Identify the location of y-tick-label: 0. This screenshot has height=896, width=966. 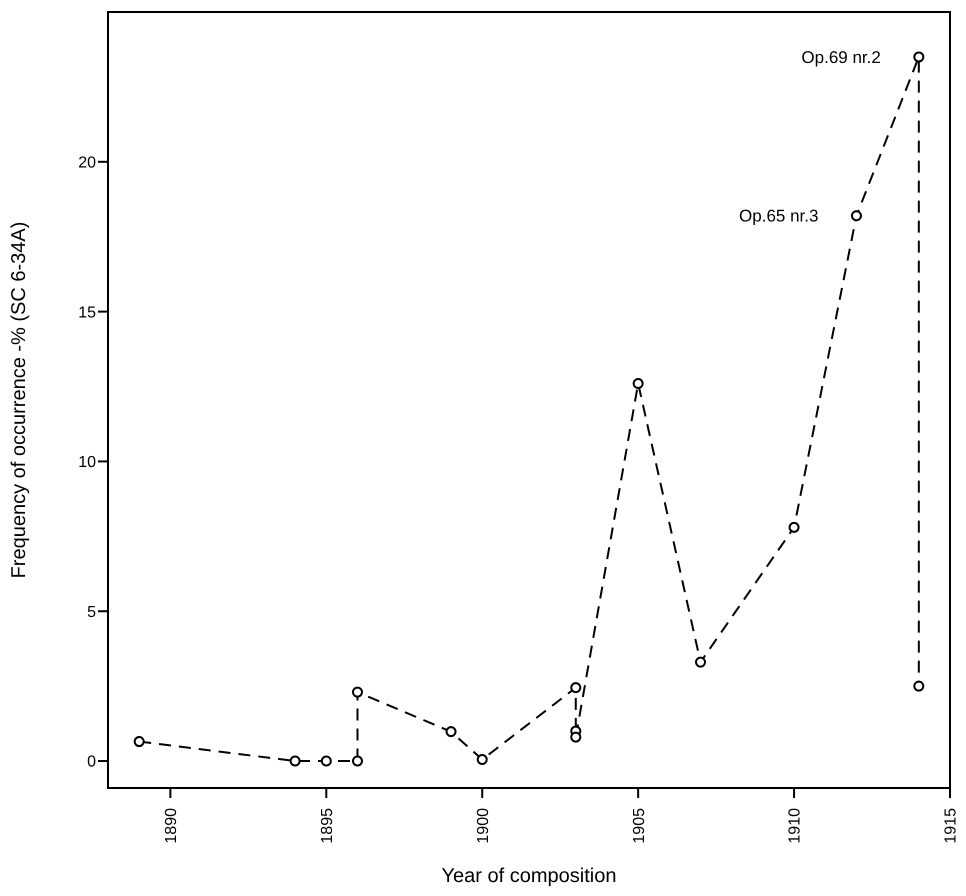
(91, 762).